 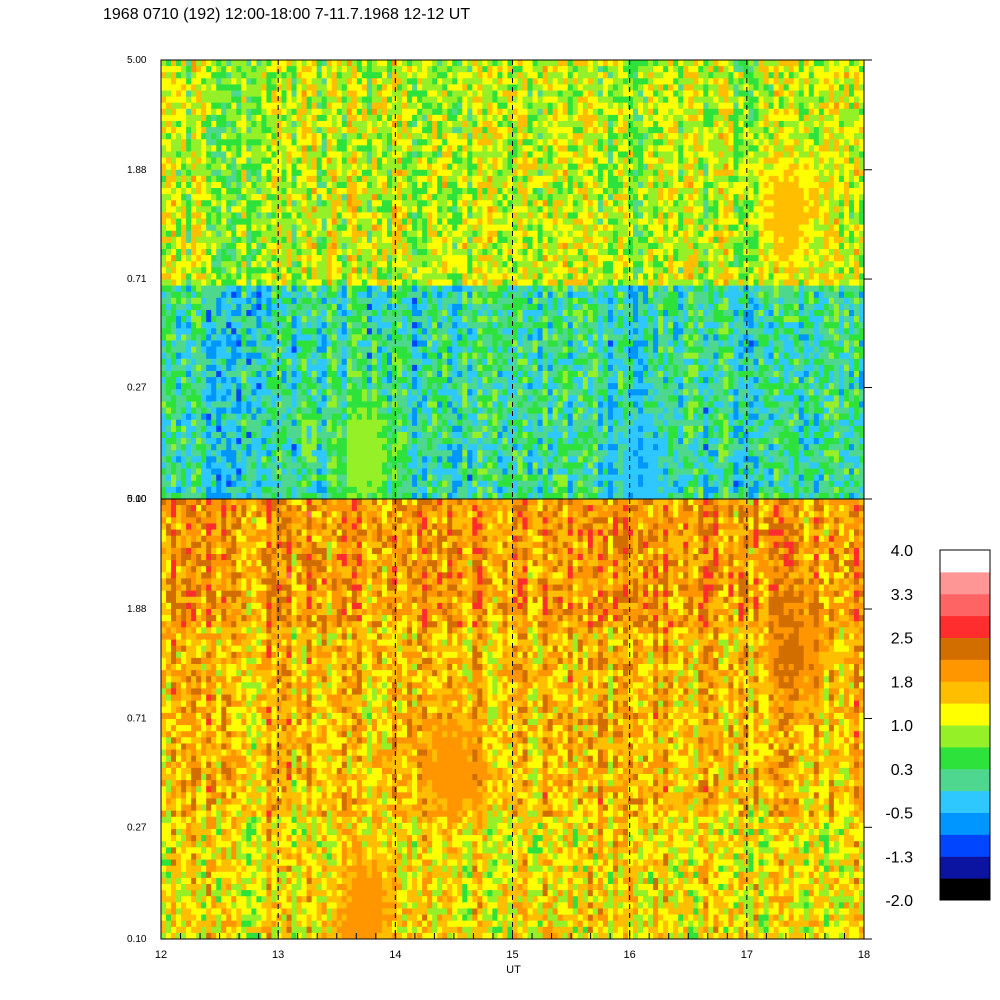 What do you see at coordinates (513, 970) in the screenshot?
I see `x-axis-label: UT` at bounding box center [513, 970].